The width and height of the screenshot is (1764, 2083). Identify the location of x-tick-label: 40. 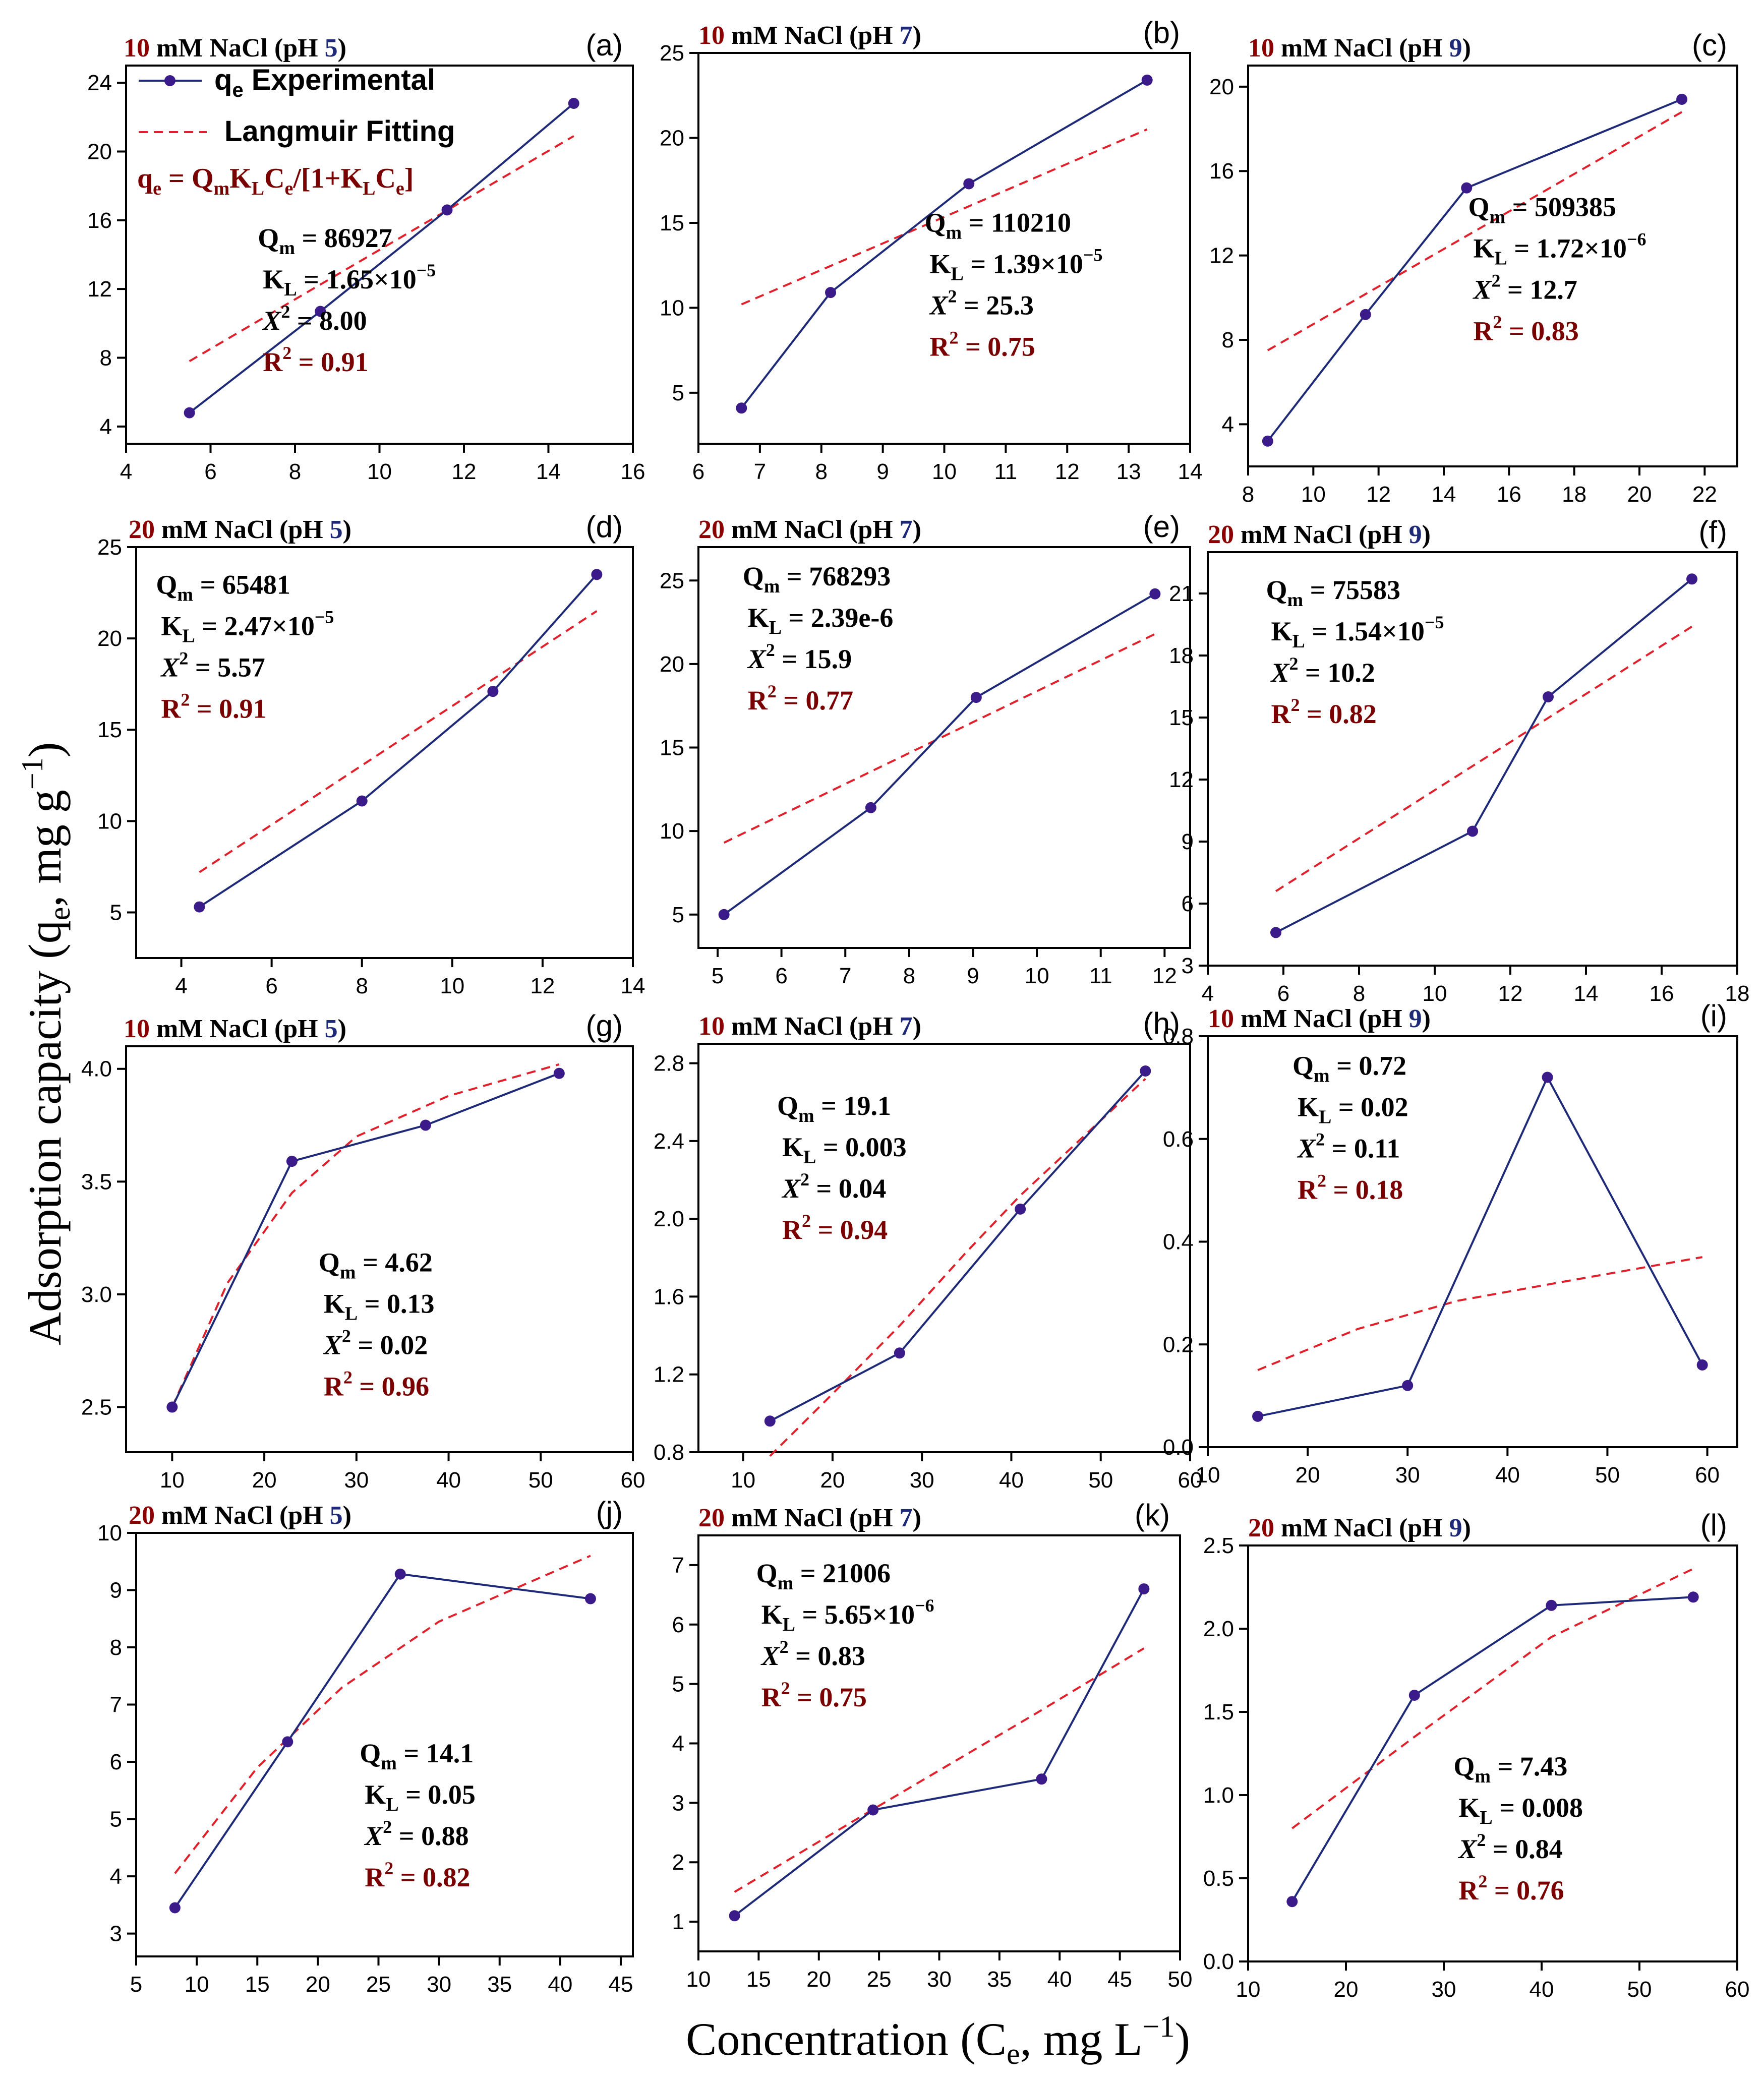
(1059, 1979).